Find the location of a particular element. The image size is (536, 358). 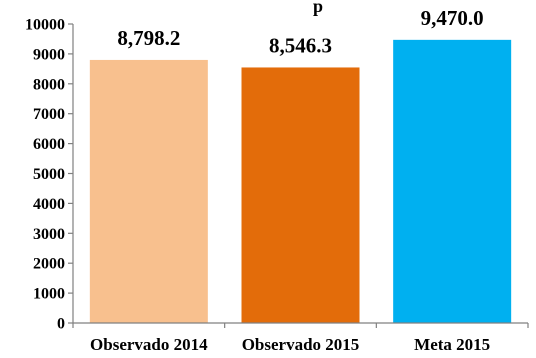

x-axis: Observado 2014 Observado 2015 Meta 2015 is located at coordinates (300, 338).